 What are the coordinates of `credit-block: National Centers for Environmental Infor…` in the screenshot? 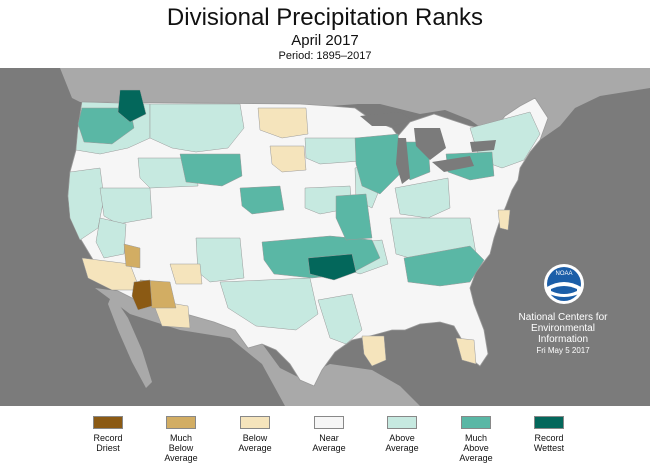 It's located at (563, 334).